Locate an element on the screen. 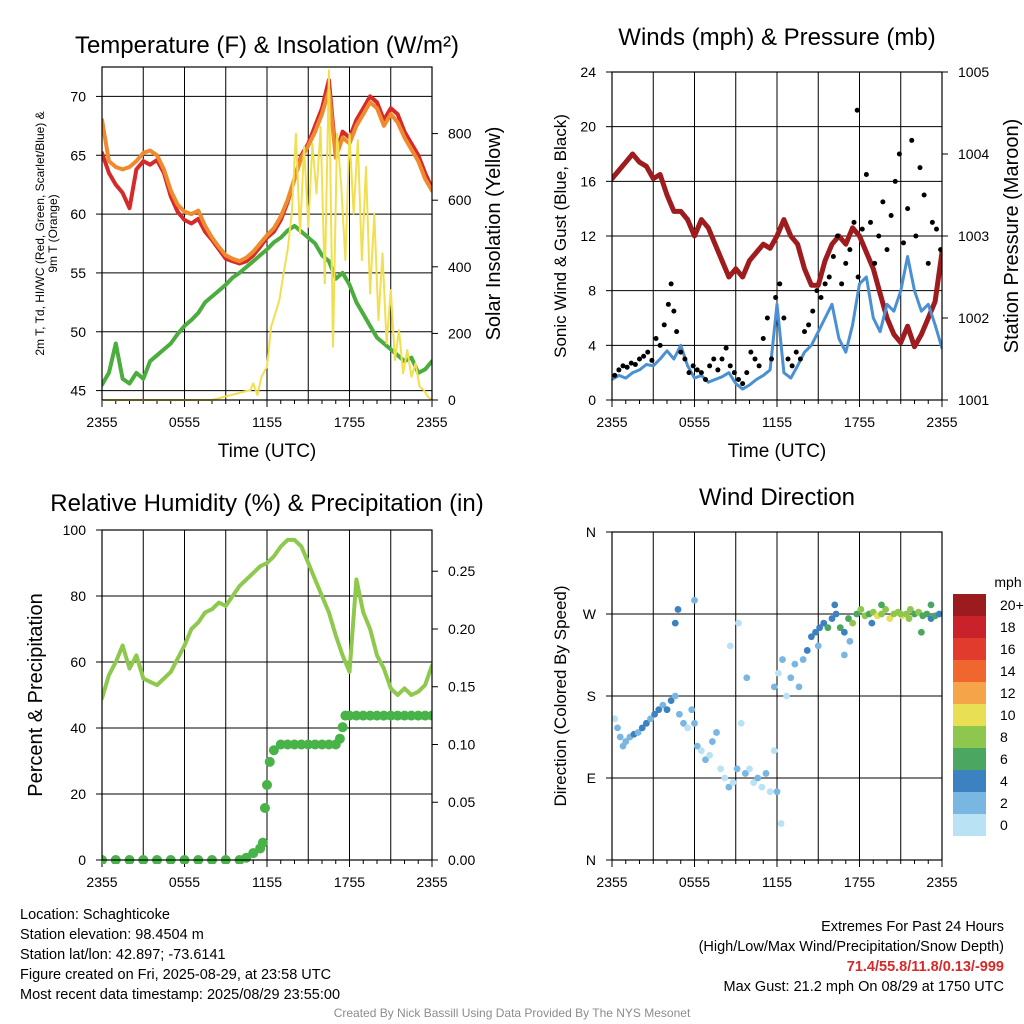 The image size is (1024, 1024). colorbar-label: 4 is located at coordinates (1004, 781).